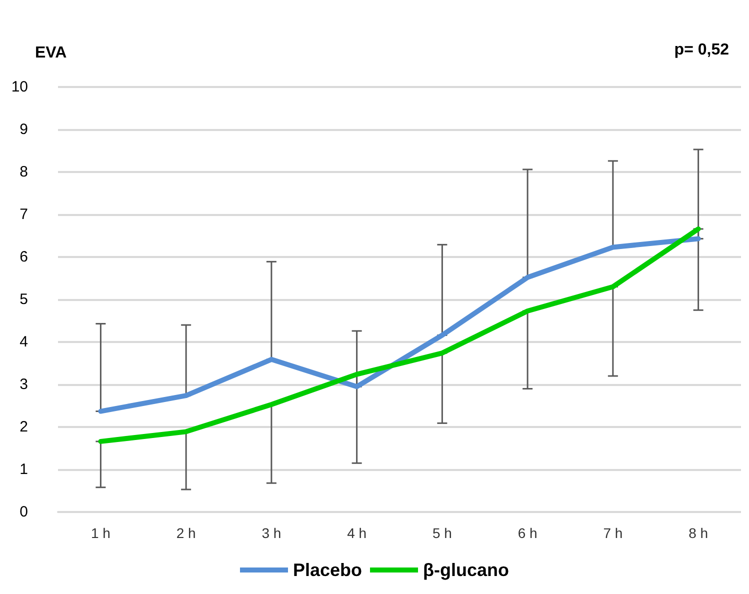 The width and height of the screenshot is (749, 594). Describe the element at coordinates (24, 257) in the screenshot. I see `y-tick-label: 6` at that location.